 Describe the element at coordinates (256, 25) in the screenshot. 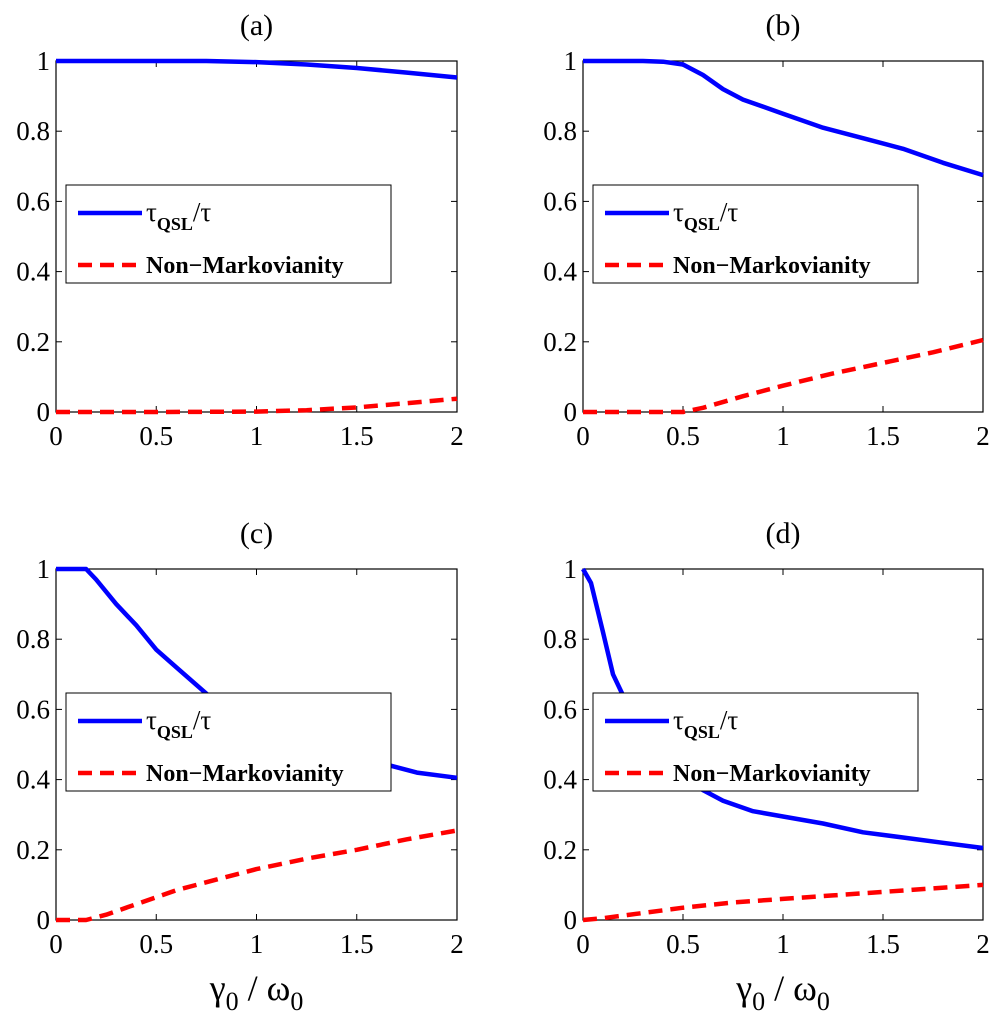

I see `panel-title: (a)` at that location.